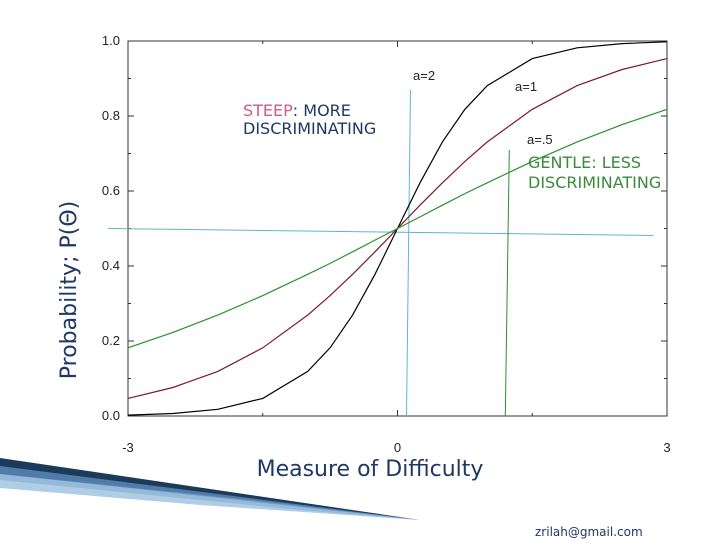  Describe the element at coordinates (526, 86) in the screenshot. I see `series-label: a=1` at that location.